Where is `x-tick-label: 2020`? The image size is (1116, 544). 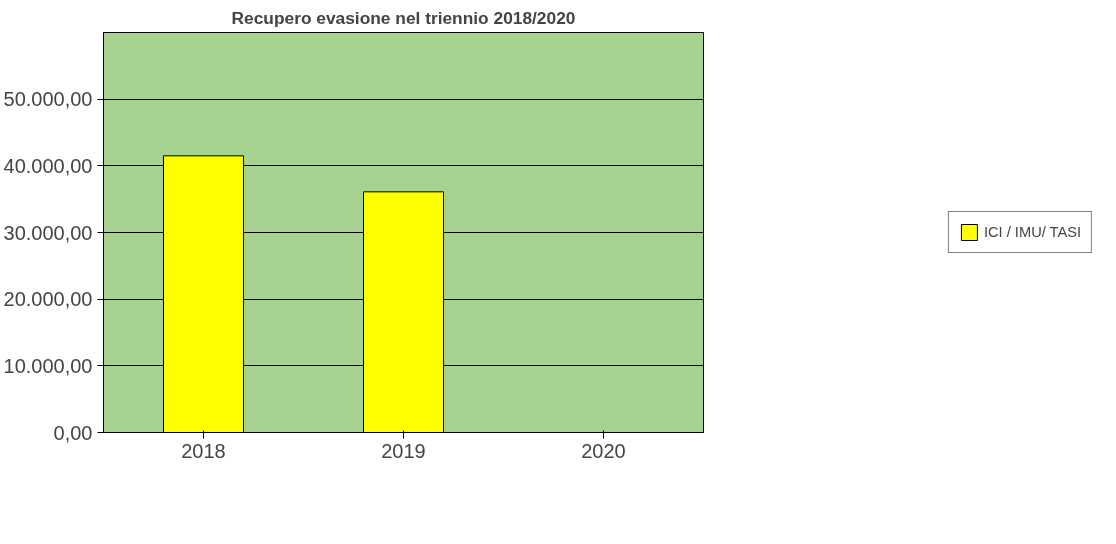 x-tick-label: 2020 is located at coordinates (603, 450).